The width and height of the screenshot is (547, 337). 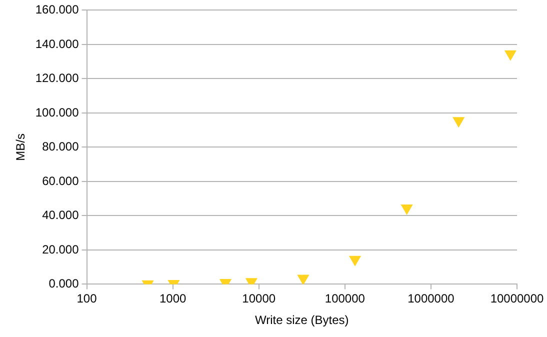 I want to click on x-tick-label: 10000000, so click(x=517, y=299).